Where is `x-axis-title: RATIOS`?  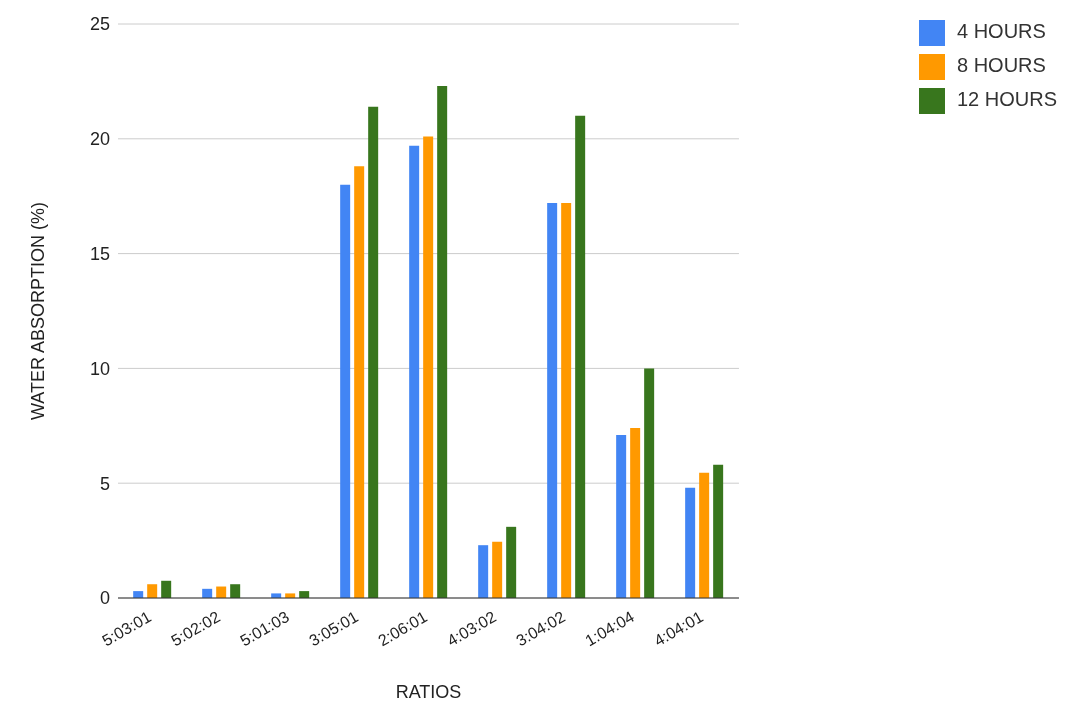 x-axis-title: RATIOS is located at coordinates (428, 692).